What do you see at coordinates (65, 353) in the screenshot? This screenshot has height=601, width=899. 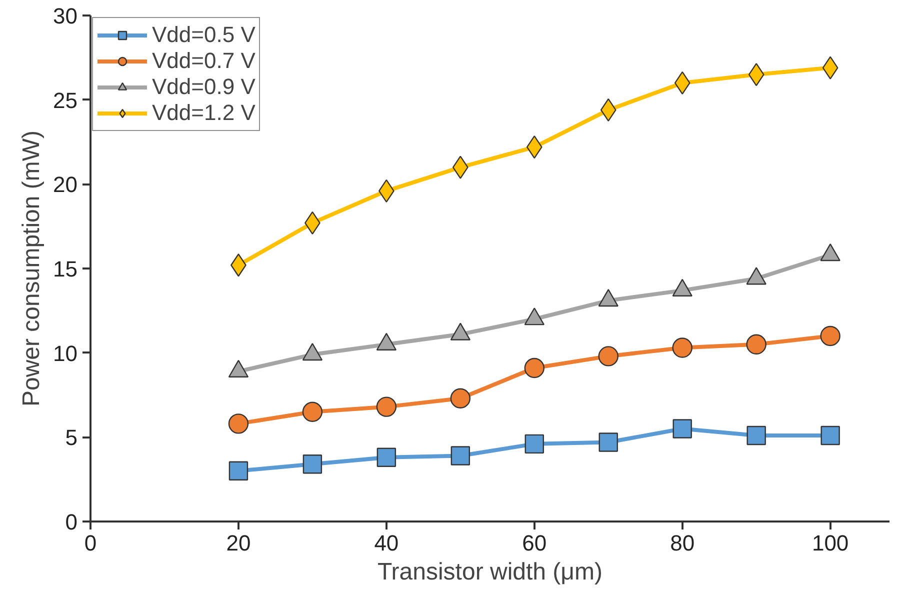 I see `y-tick-label: 10` at bounding box center [65, 353].